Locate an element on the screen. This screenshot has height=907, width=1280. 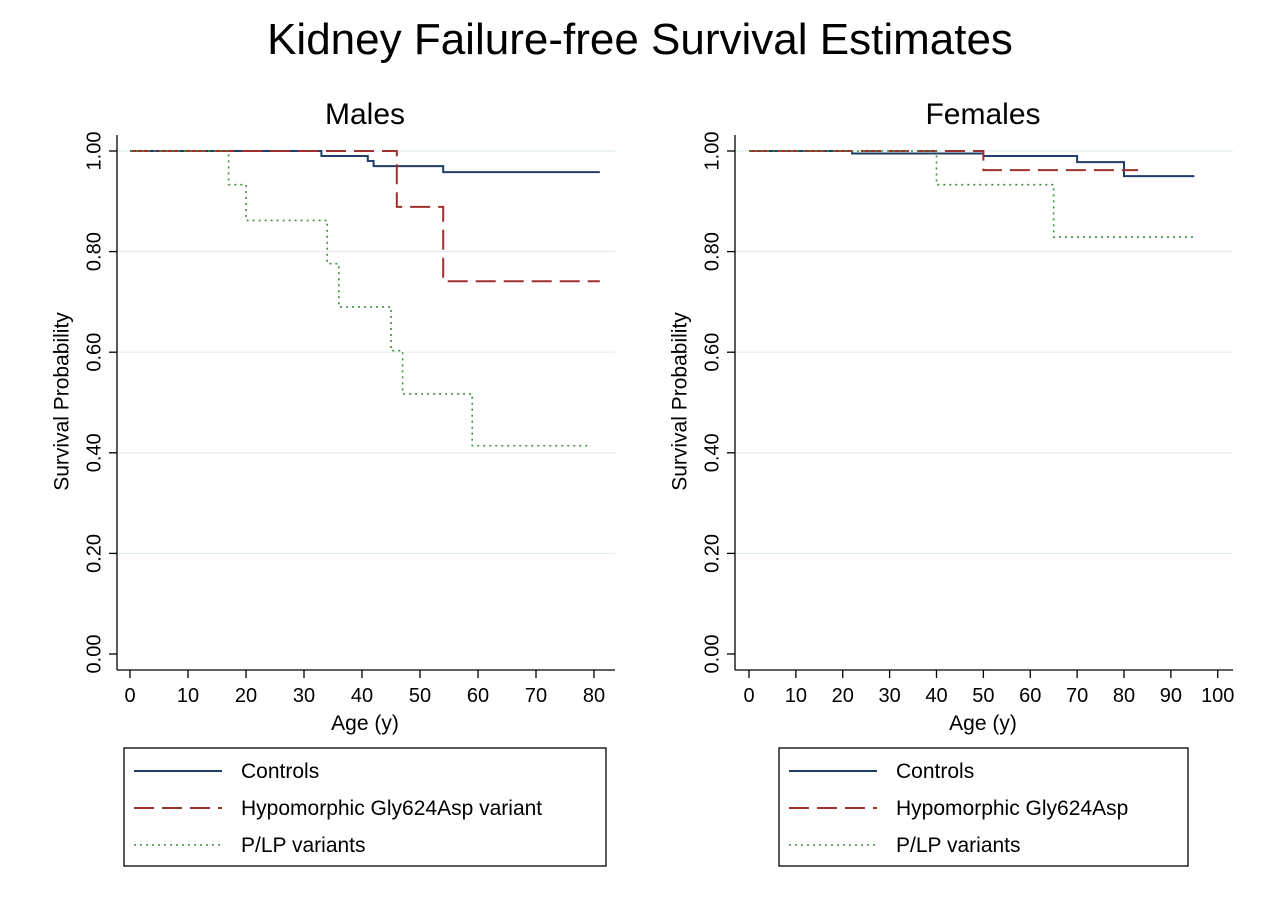
panel-title: Males is located at coordinates (365, 114).